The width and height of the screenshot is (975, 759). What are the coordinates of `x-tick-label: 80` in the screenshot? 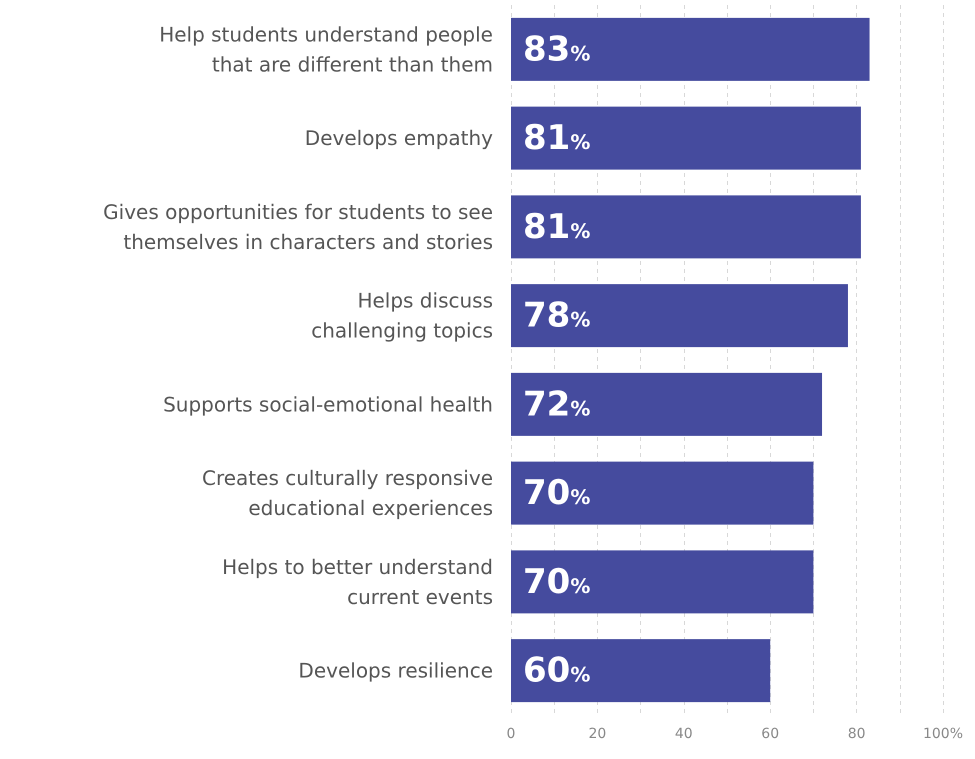 It's located at (857, 734).